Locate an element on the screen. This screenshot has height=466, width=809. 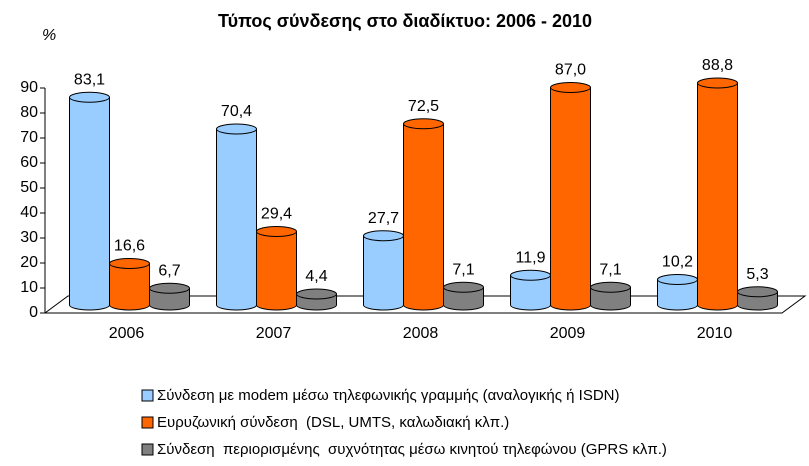
y-tick-label: 20 is located at coordinates (29, 262).